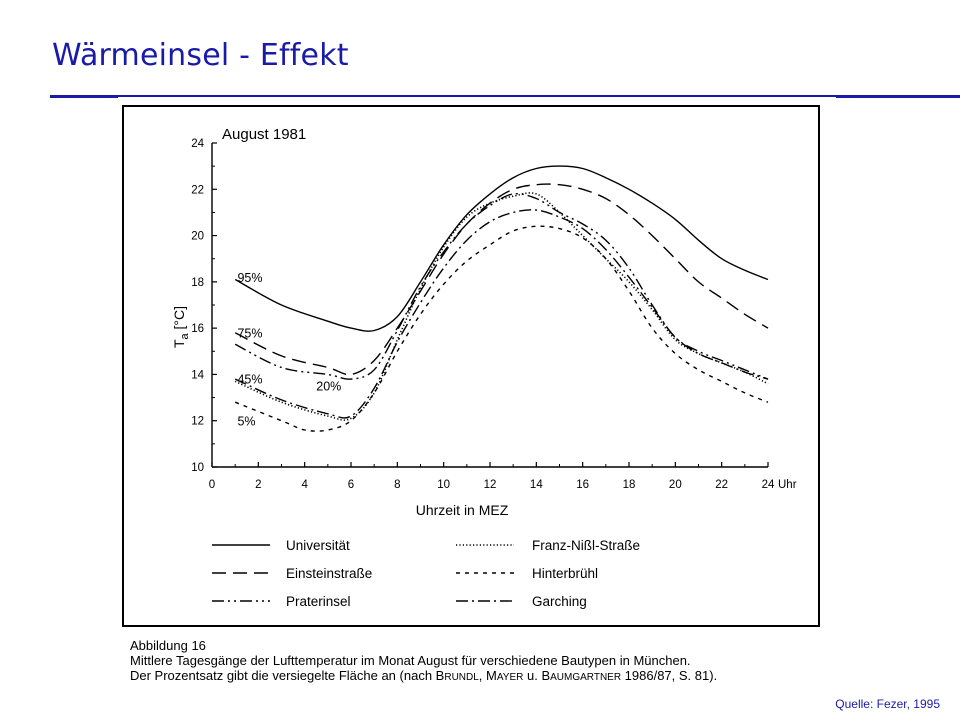  What do you see at coordinates (482, 675) in the screenshot?
I see `caption-sep-1: ,` at bounding box center [482, 675].